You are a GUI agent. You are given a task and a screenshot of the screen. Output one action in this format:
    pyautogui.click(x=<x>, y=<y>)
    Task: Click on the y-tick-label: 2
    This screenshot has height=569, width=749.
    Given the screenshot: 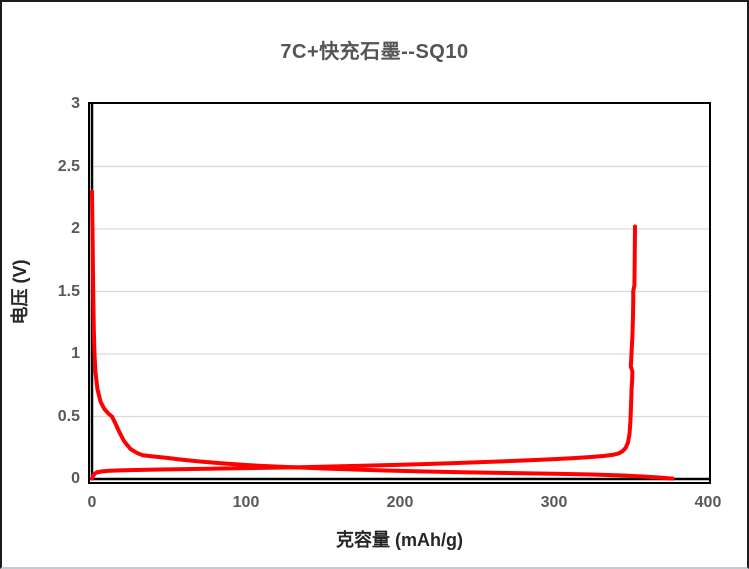 What is the action you would take?
    pyautogui.click(x=75, y=228)
    